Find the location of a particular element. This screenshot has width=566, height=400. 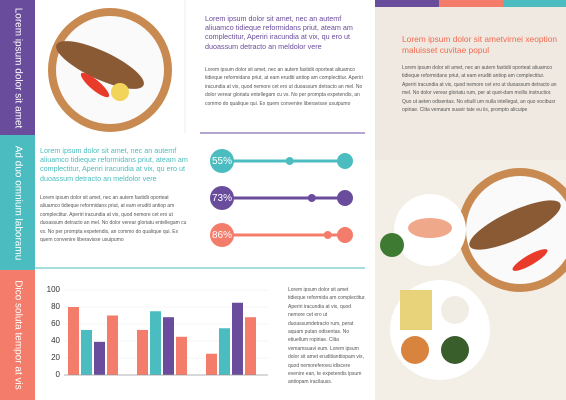

lemon is located at coordinates (120, 92).